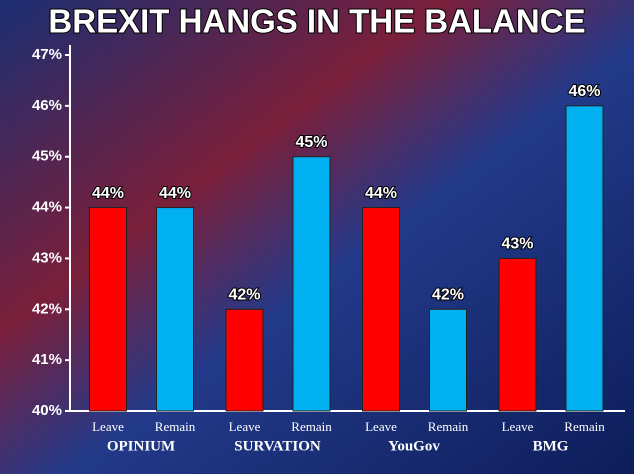 This screenshot has width=634, height=474. Describe the element at coordinates (47, 54) in the screenshot. I see `y-tick-label: 47%` at that location.